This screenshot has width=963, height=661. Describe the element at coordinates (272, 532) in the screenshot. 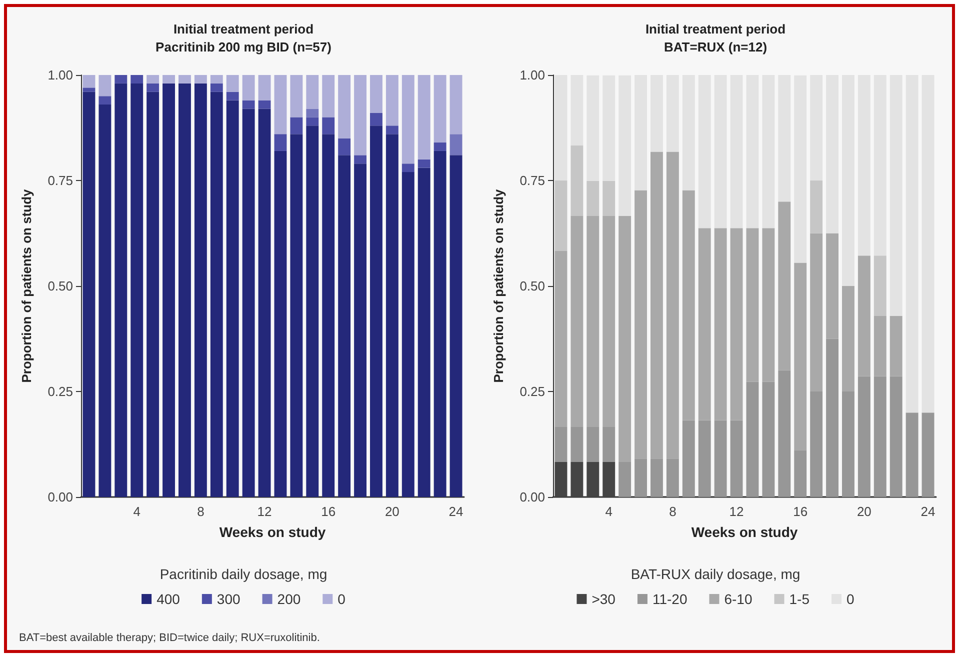

I see `x-axis-title: Weeks on study` at that location.